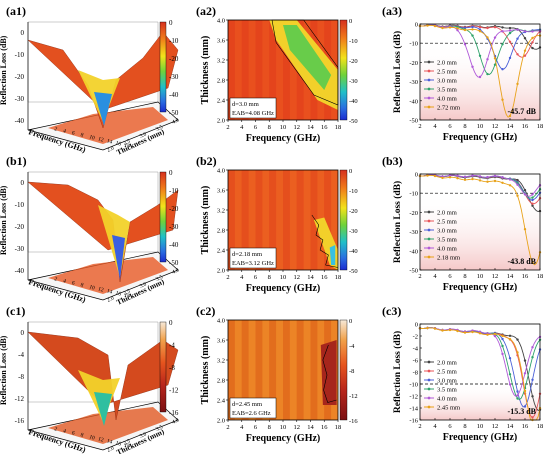 The image size is (550, 454). I want to click on z-tick-label: -10, so click(20, 205).